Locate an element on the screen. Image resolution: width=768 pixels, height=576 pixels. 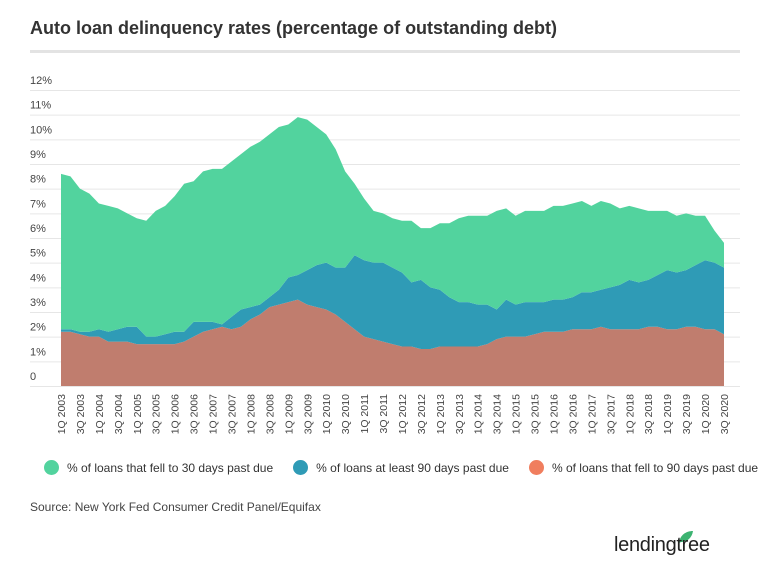
x-tick-label: 3Q 2004 is located at coordinates (119, 414).